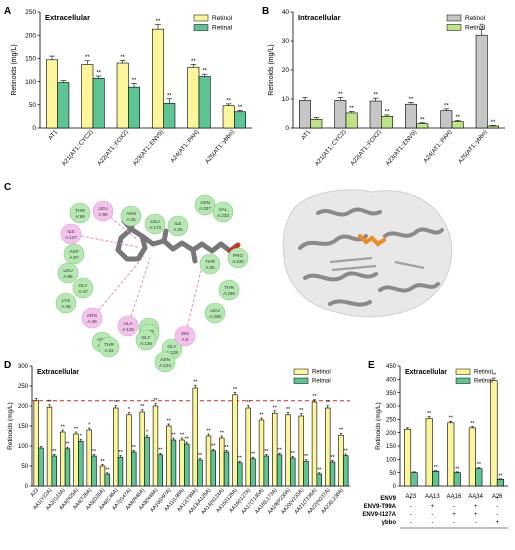 The image size is (515, 550). I want to click on ligand-structure, so click(174, 240).